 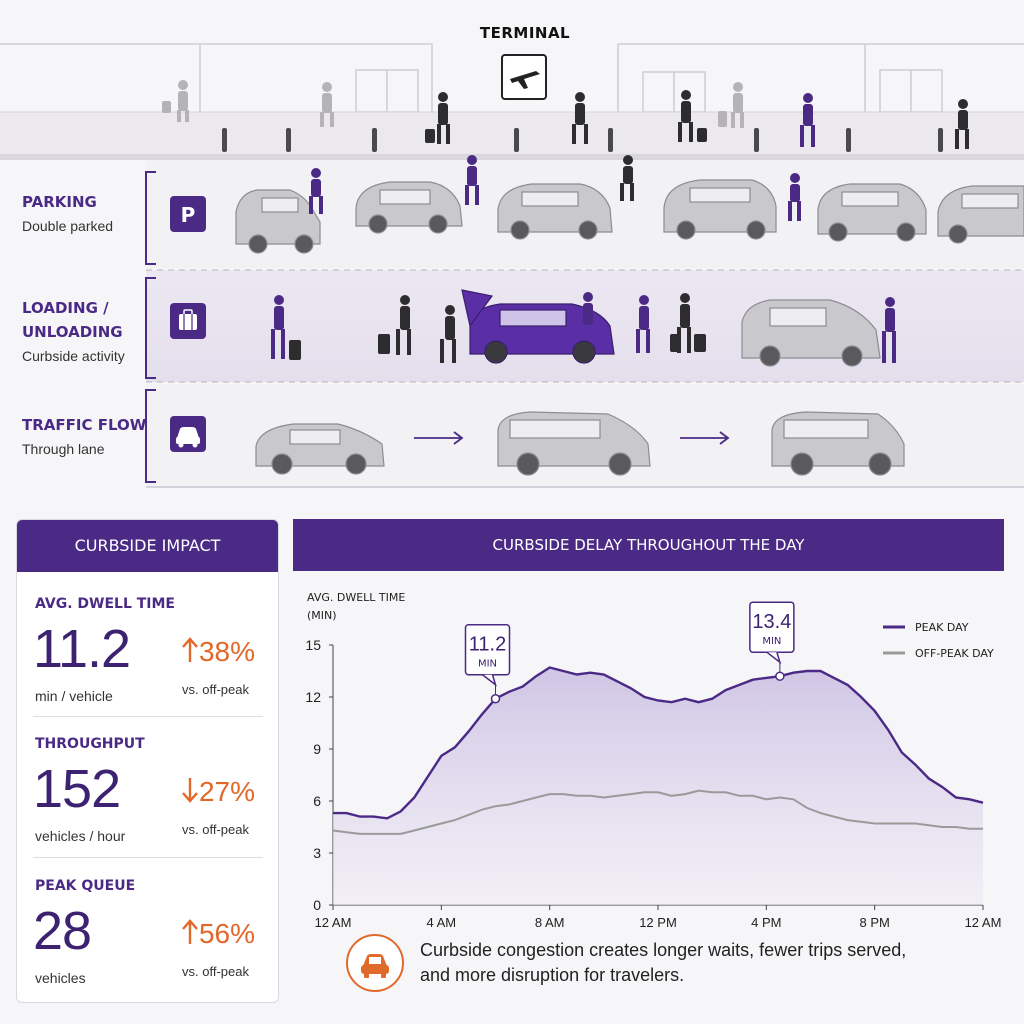 I want to click on peak-area-fill, so click(x=658, y=786).